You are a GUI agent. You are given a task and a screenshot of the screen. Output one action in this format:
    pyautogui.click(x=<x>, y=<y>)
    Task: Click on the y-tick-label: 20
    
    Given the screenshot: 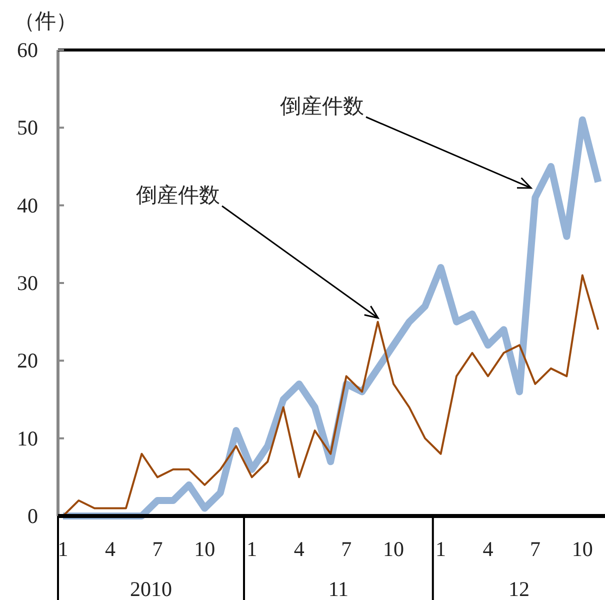 What is the action you would take?
    pyautogui.click(x=27, y=360)
    